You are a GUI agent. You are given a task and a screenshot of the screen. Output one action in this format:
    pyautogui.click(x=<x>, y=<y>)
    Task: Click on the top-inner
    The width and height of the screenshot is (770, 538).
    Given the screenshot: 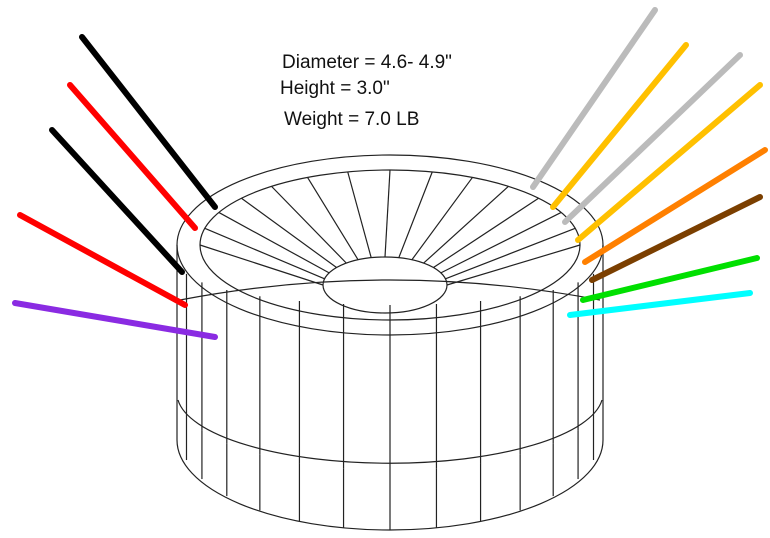 What is the action you would take?
    pyautogui.click(x=390, y=245)
    